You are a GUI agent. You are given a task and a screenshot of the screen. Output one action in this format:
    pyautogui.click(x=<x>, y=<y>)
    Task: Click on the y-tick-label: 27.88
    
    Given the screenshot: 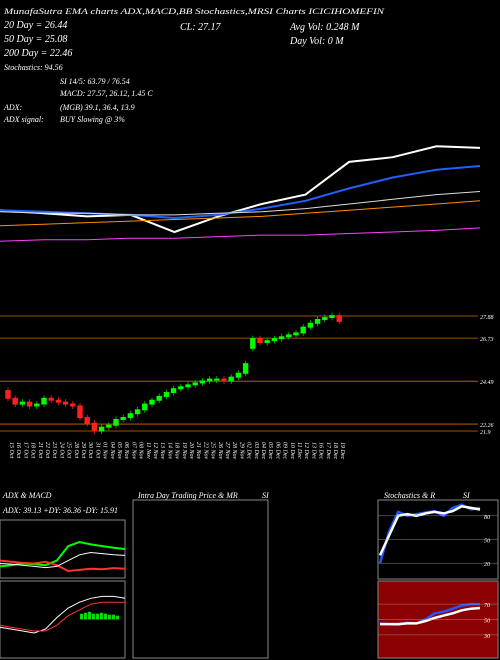 What is the action you would take?
    pyautogui.click(x=487, y=318)
    